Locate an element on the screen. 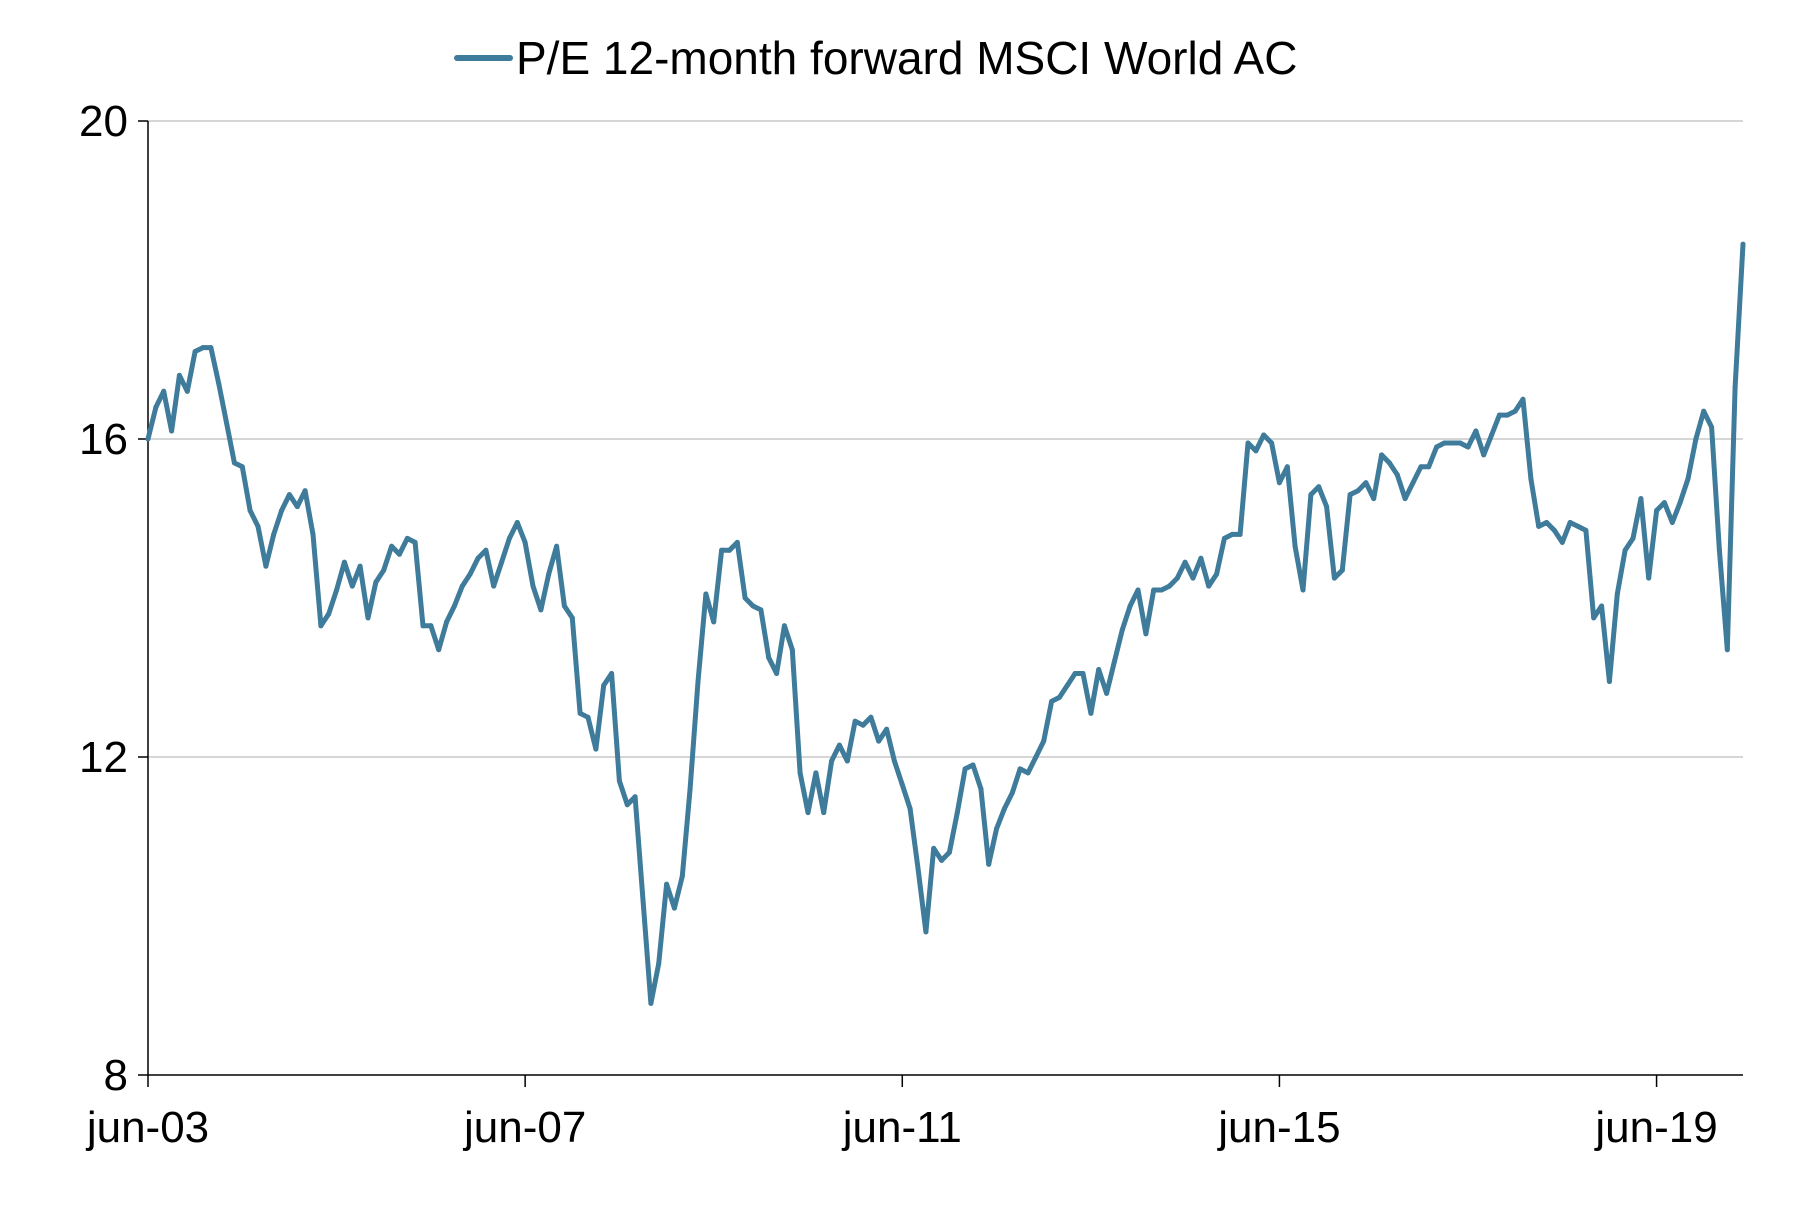  legend: P/E 12-month forward MSCI World AC is located at coordinates (875, 58).